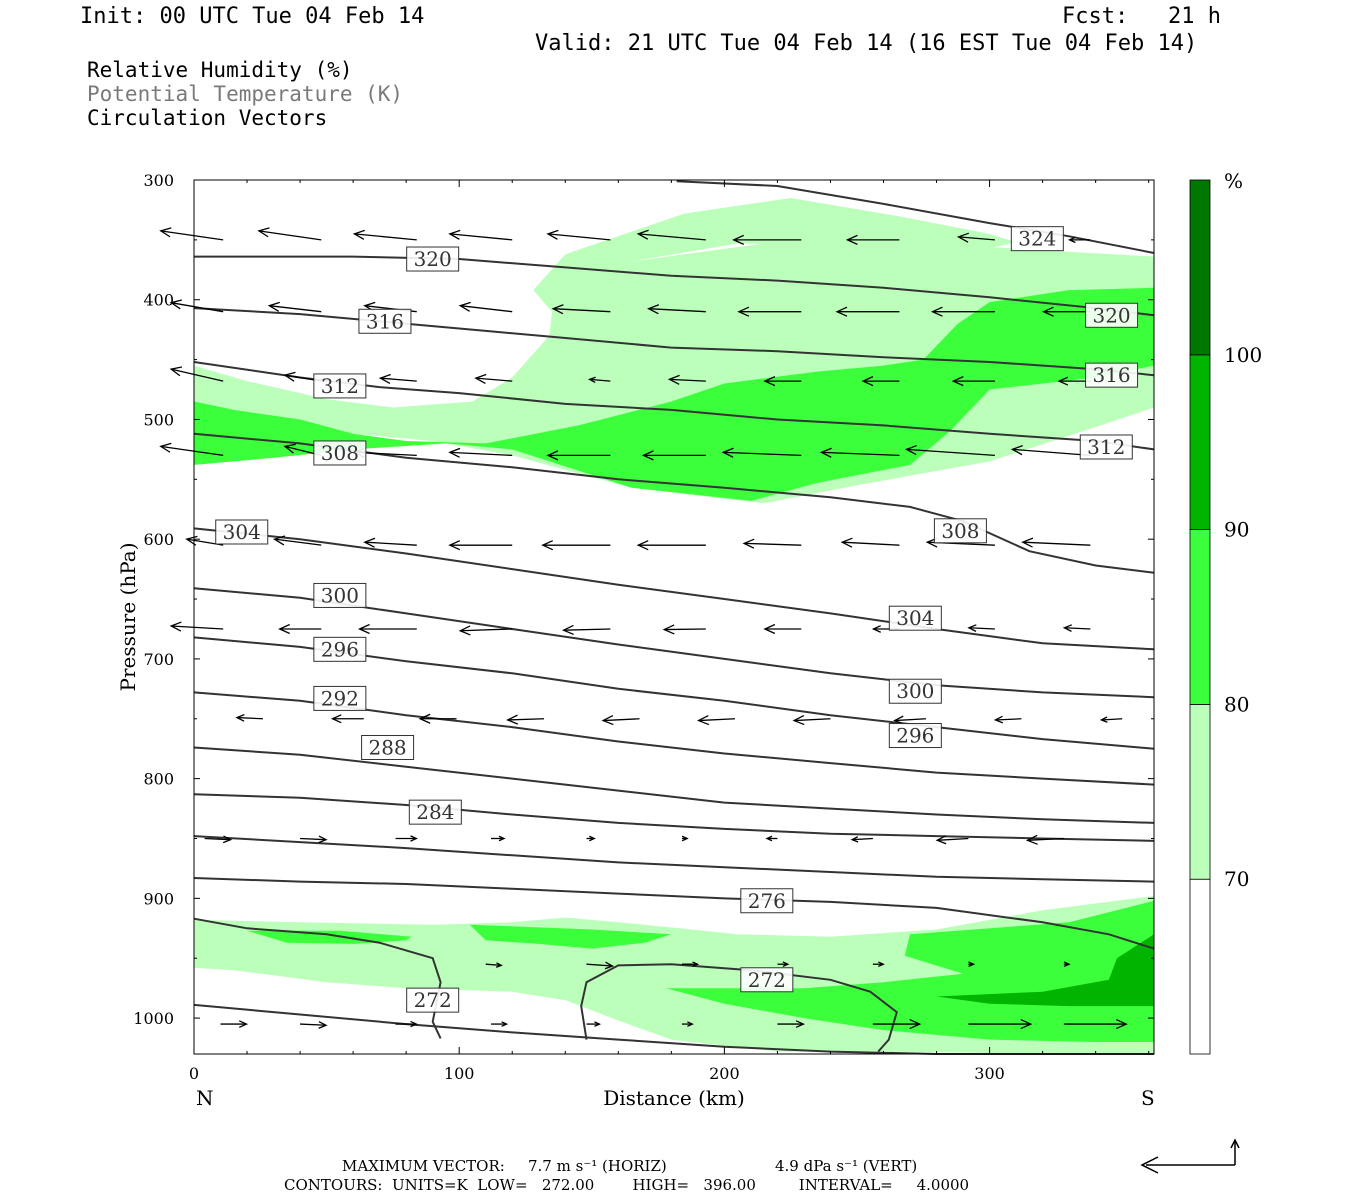  Describe the element at coordinates (724, 1073) in the screenshot. I see `x-tick-label: 200` at that location.